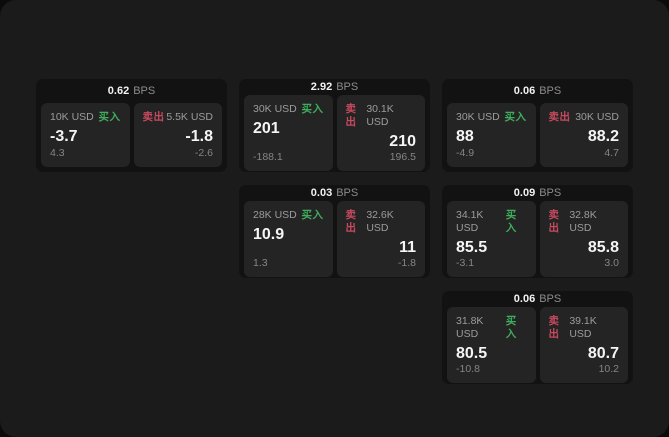 This screenshot has height=437, width=669. What do you see at coordinates (72, 117) in the screenshot?
I see `buy-amount-label: 10K USD` at bounding box center [72, 117].